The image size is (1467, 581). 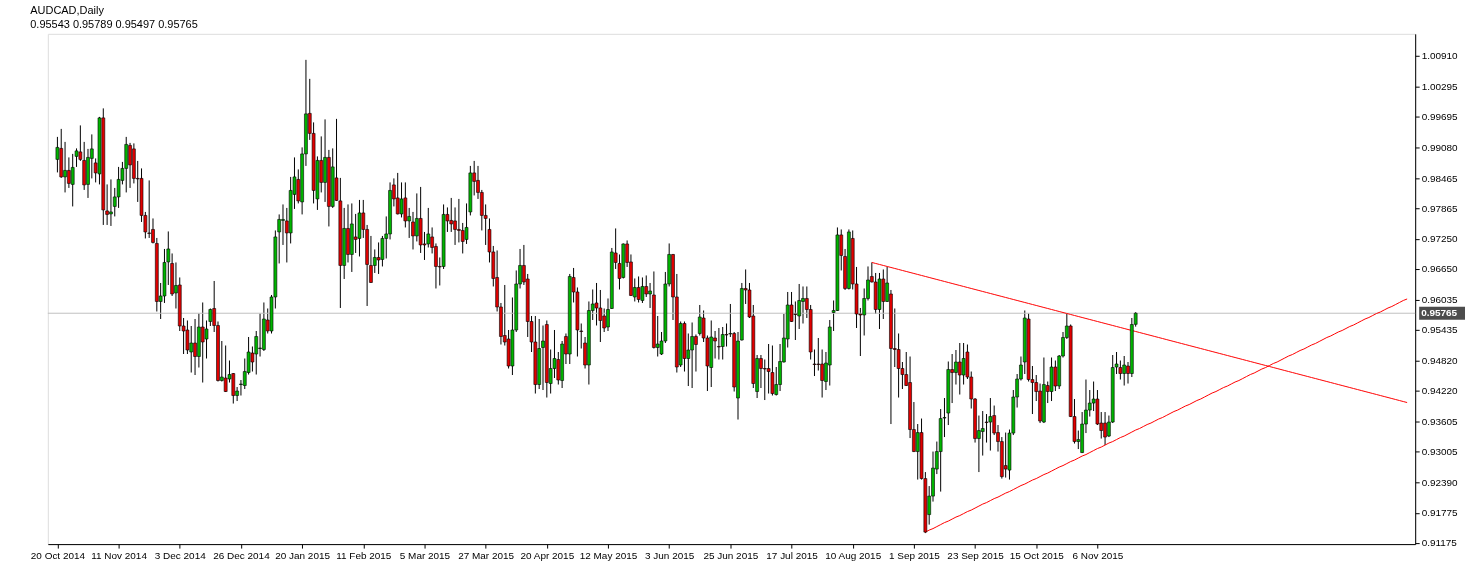 I want to click on y-tick-label: 0.98465, so click(x=1440, y=178).